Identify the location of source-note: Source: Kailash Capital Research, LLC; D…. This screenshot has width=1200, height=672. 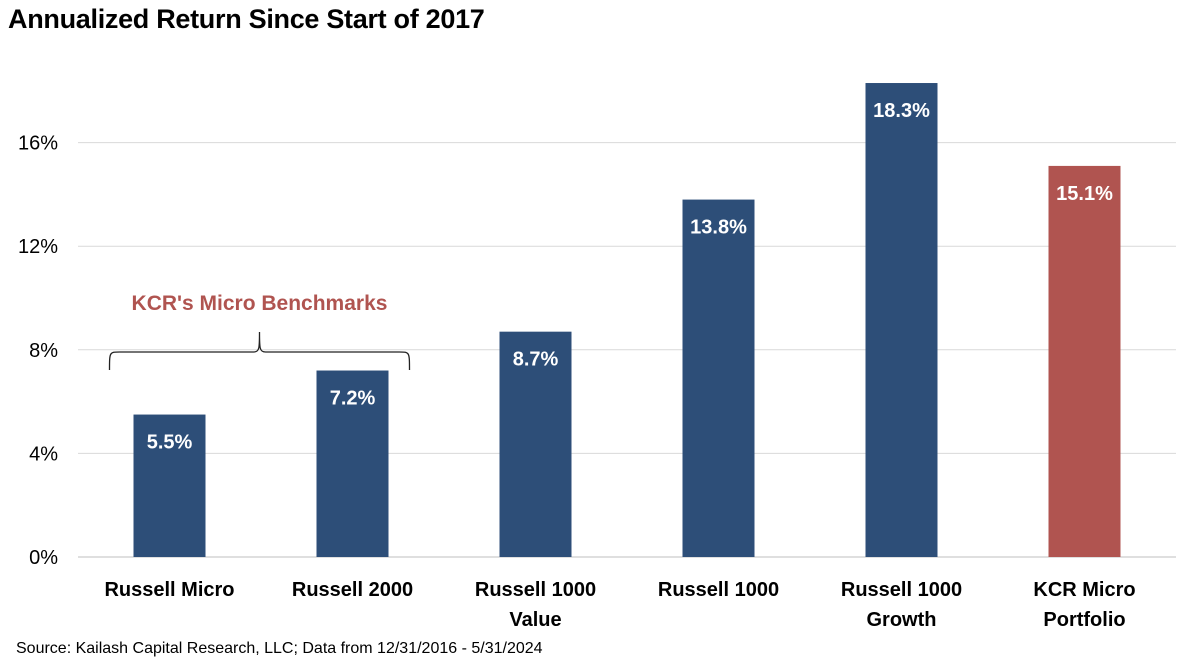
(279, 648).